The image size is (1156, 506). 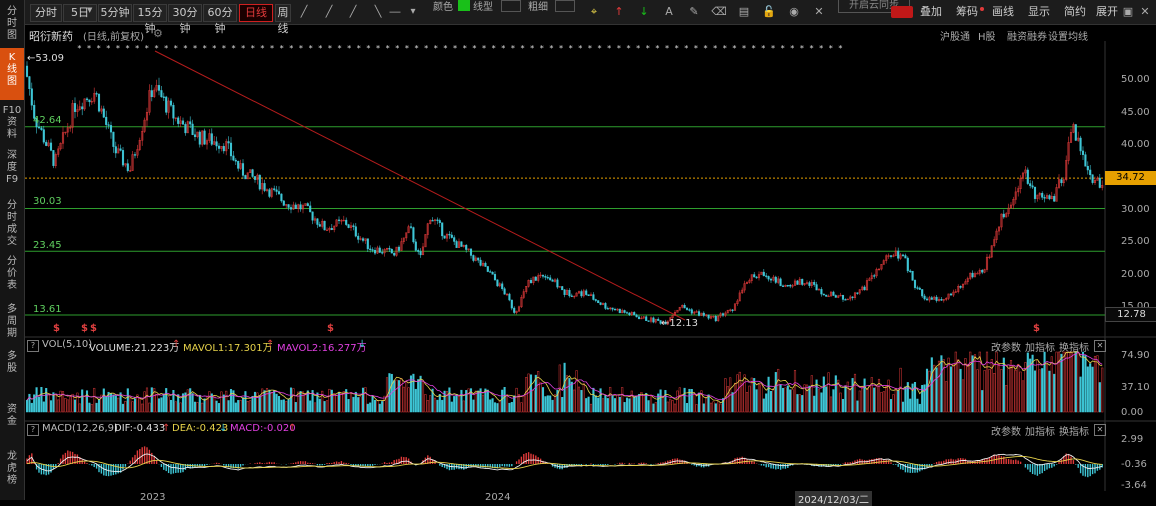 I want to click on cursor-tool-icon: ⌖, so click(x=594, y=11).